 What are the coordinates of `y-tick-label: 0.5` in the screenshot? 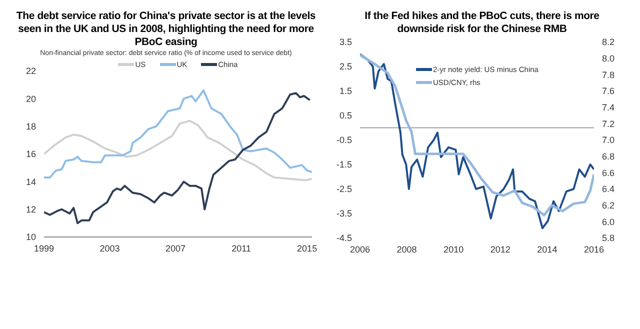 It's located at (345, 115).